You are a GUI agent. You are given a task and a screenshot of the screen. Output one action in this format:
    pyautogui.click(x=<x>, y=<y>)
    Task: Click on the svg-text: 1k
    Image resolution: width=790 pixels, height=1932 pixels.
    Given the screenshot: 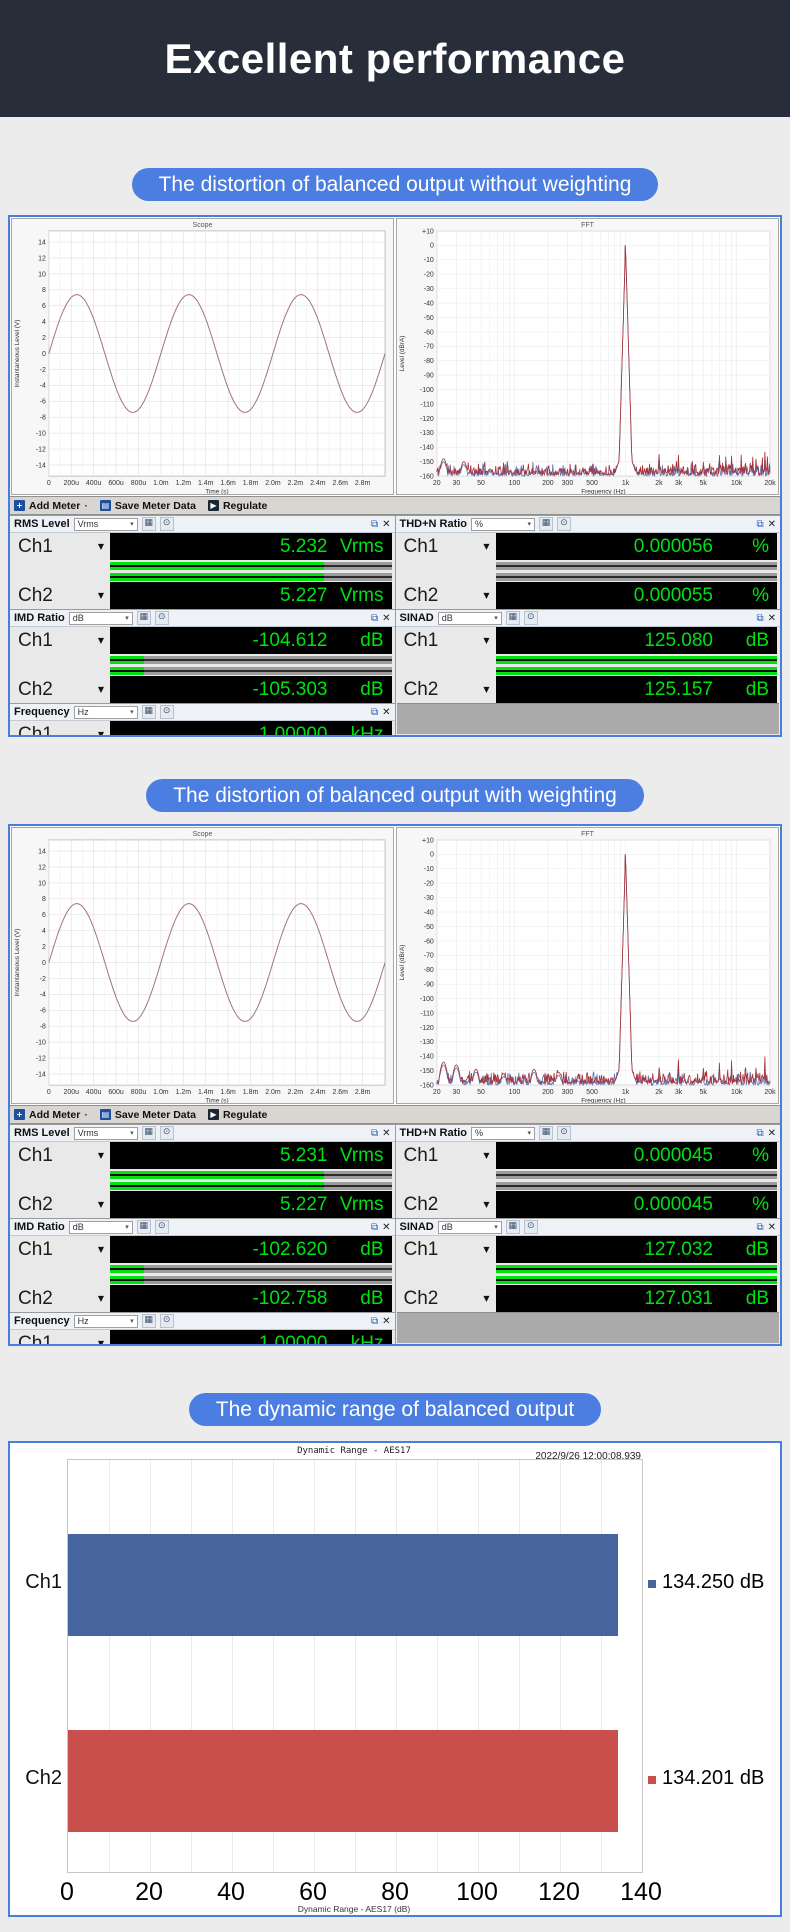 What is the action you would take?
    pyautogui.click(x=626, y=483)
    